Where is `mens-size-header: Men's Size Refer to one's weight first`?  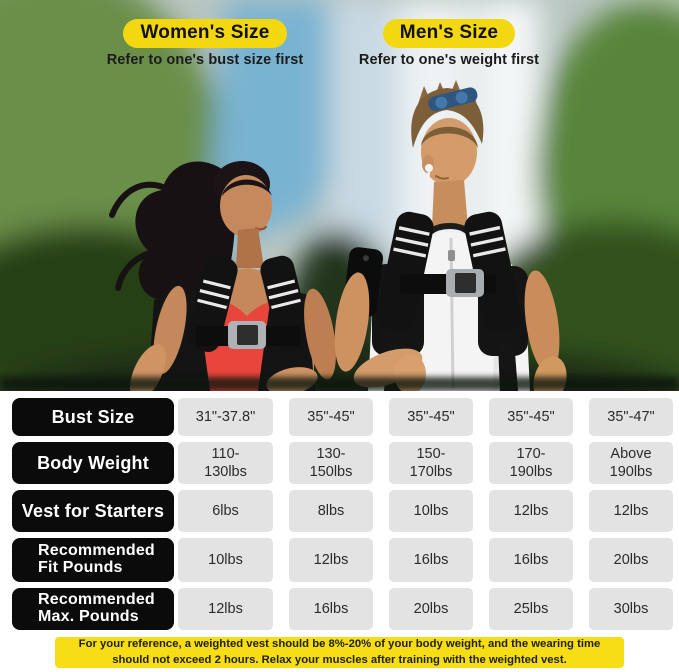 mens-size-header: Men's Size Refer to one's weight first is located at coordinates (449, 43).